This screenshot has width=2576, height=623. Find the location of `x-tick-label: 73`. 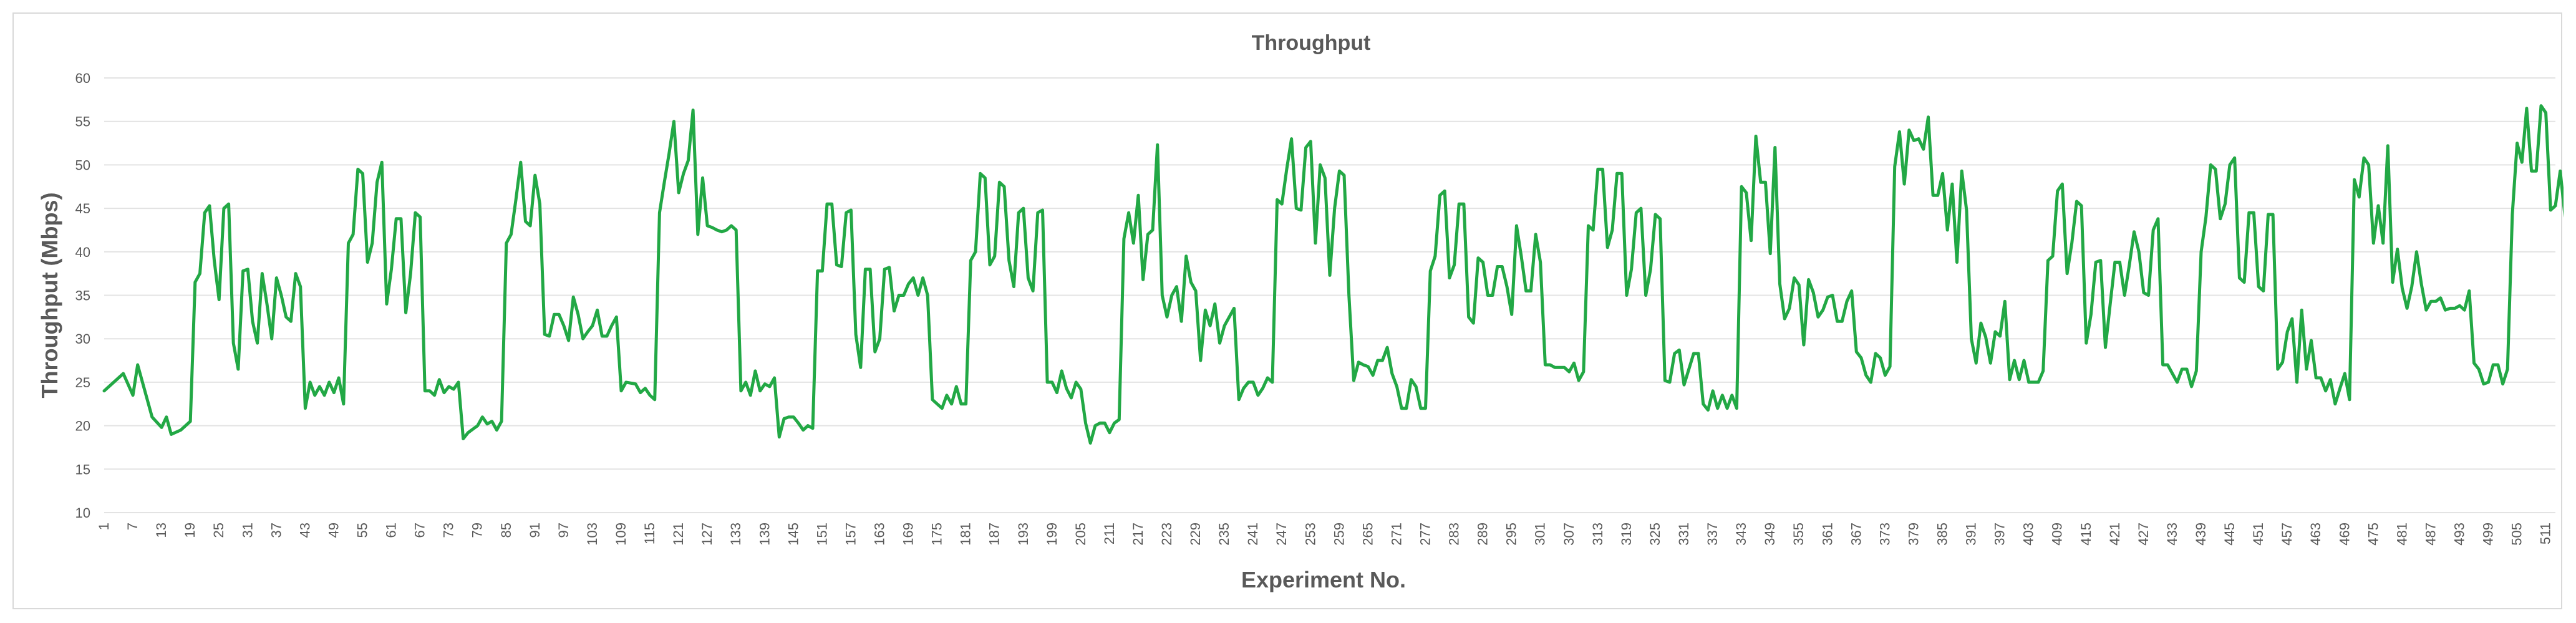

x-tick-label: 73 is located at coordinates (449, 530).